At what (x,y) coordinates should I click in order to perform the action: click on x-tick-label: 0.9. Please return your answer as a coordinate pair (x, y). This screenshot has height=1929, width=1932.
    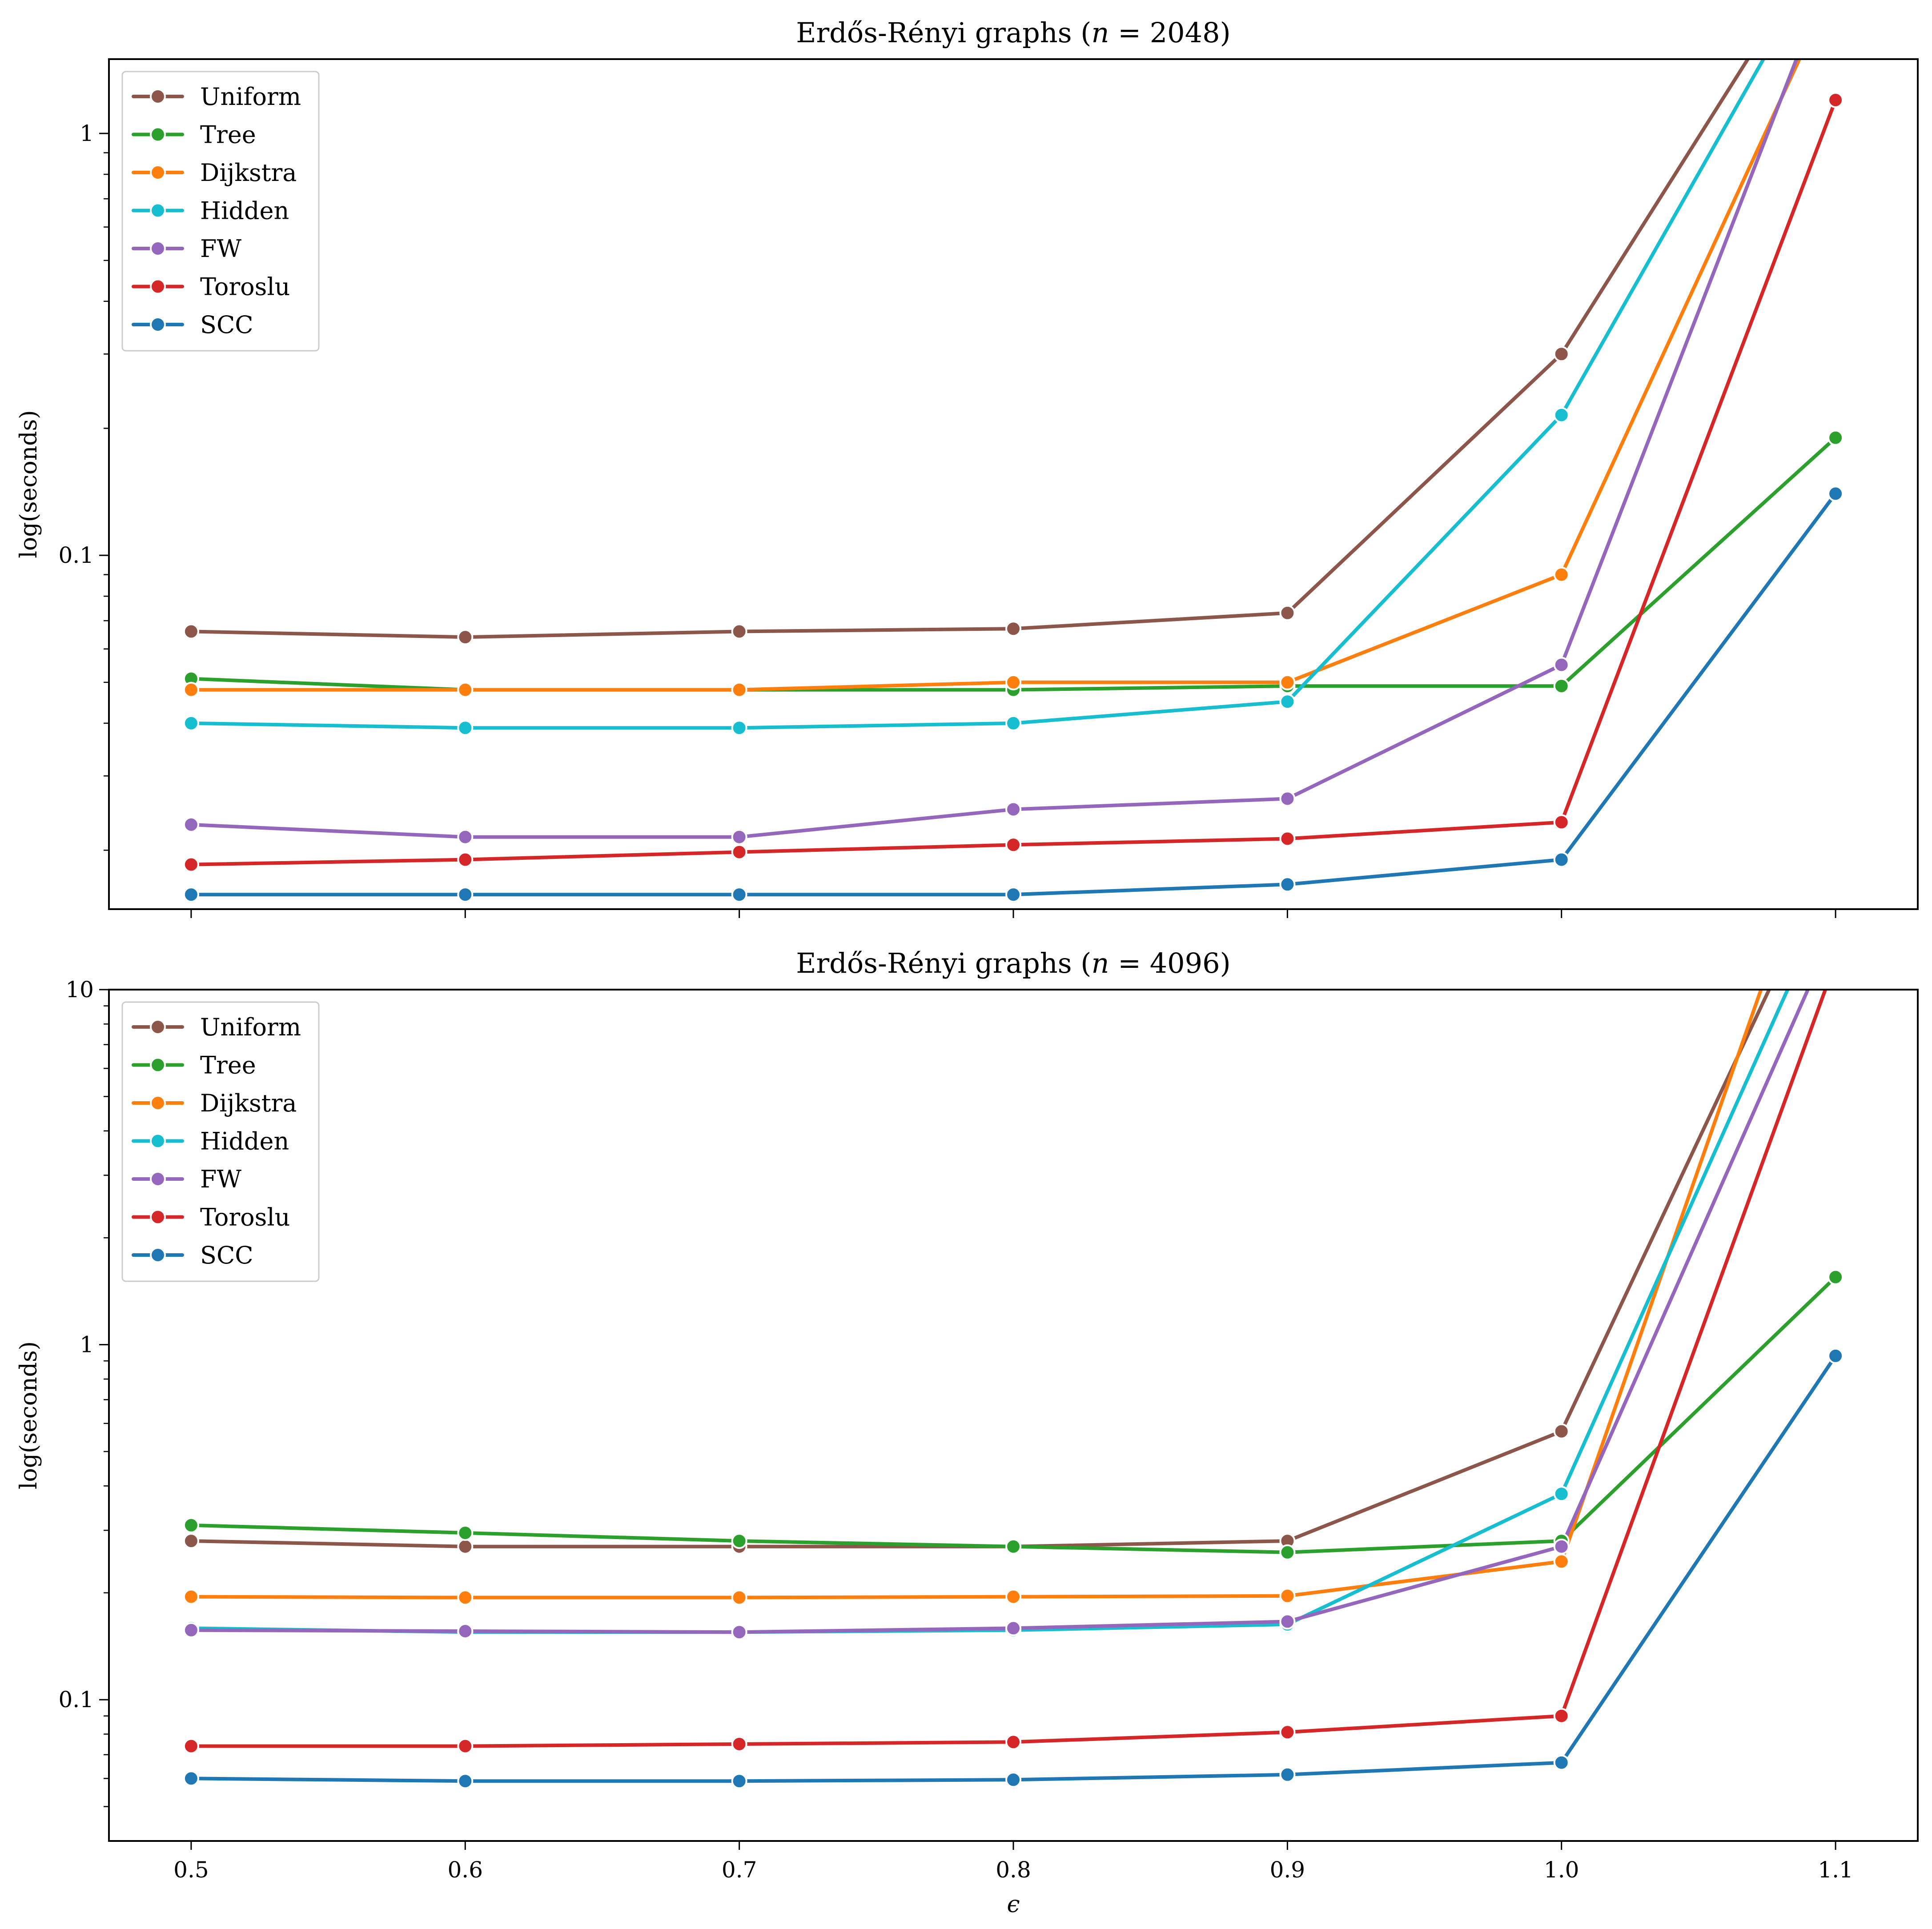
    Looking at the image, I should click on (1287, 1870).